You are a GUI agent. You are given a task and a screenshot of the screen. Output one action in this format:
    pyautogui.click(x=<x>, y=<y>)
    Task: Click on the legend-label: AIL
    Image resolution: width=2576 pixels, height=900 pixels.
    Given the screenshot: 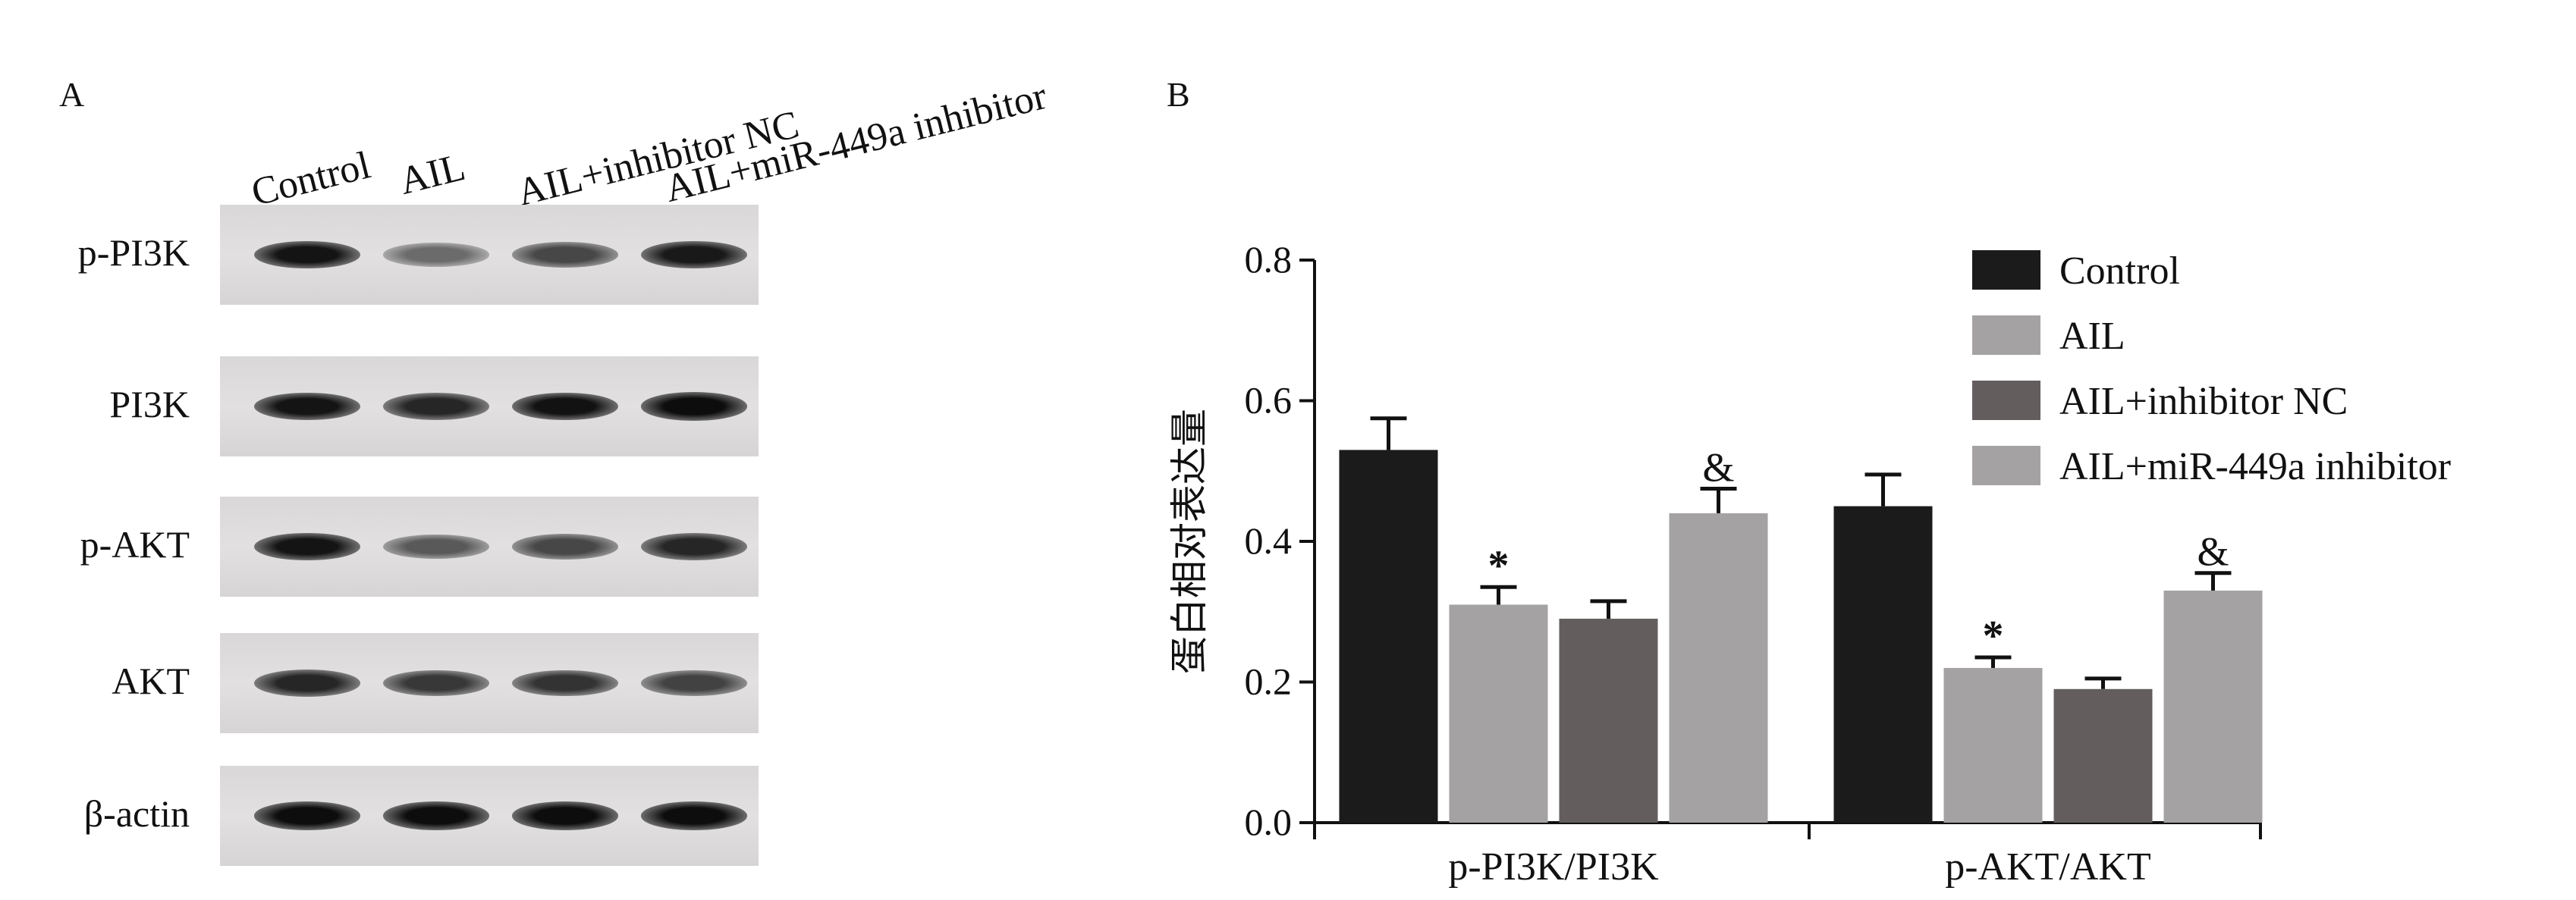 What is the action you would take?
    pyautogui.click(x=2092, y=337)
    